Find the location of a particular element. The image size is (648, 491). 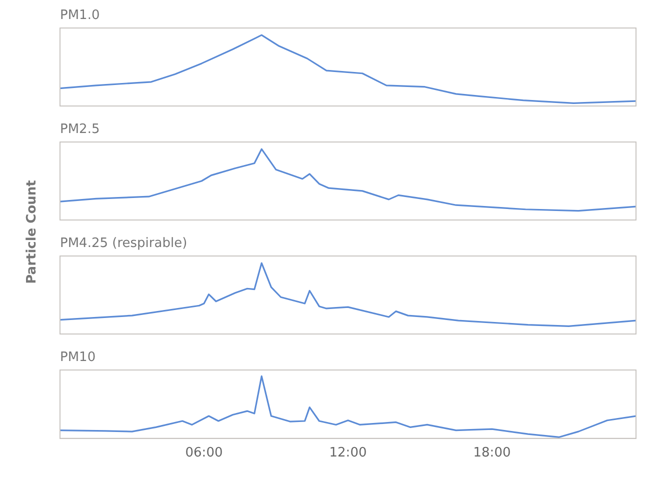

y-axis-title: Particle Count is located at coordinates (32, 232).